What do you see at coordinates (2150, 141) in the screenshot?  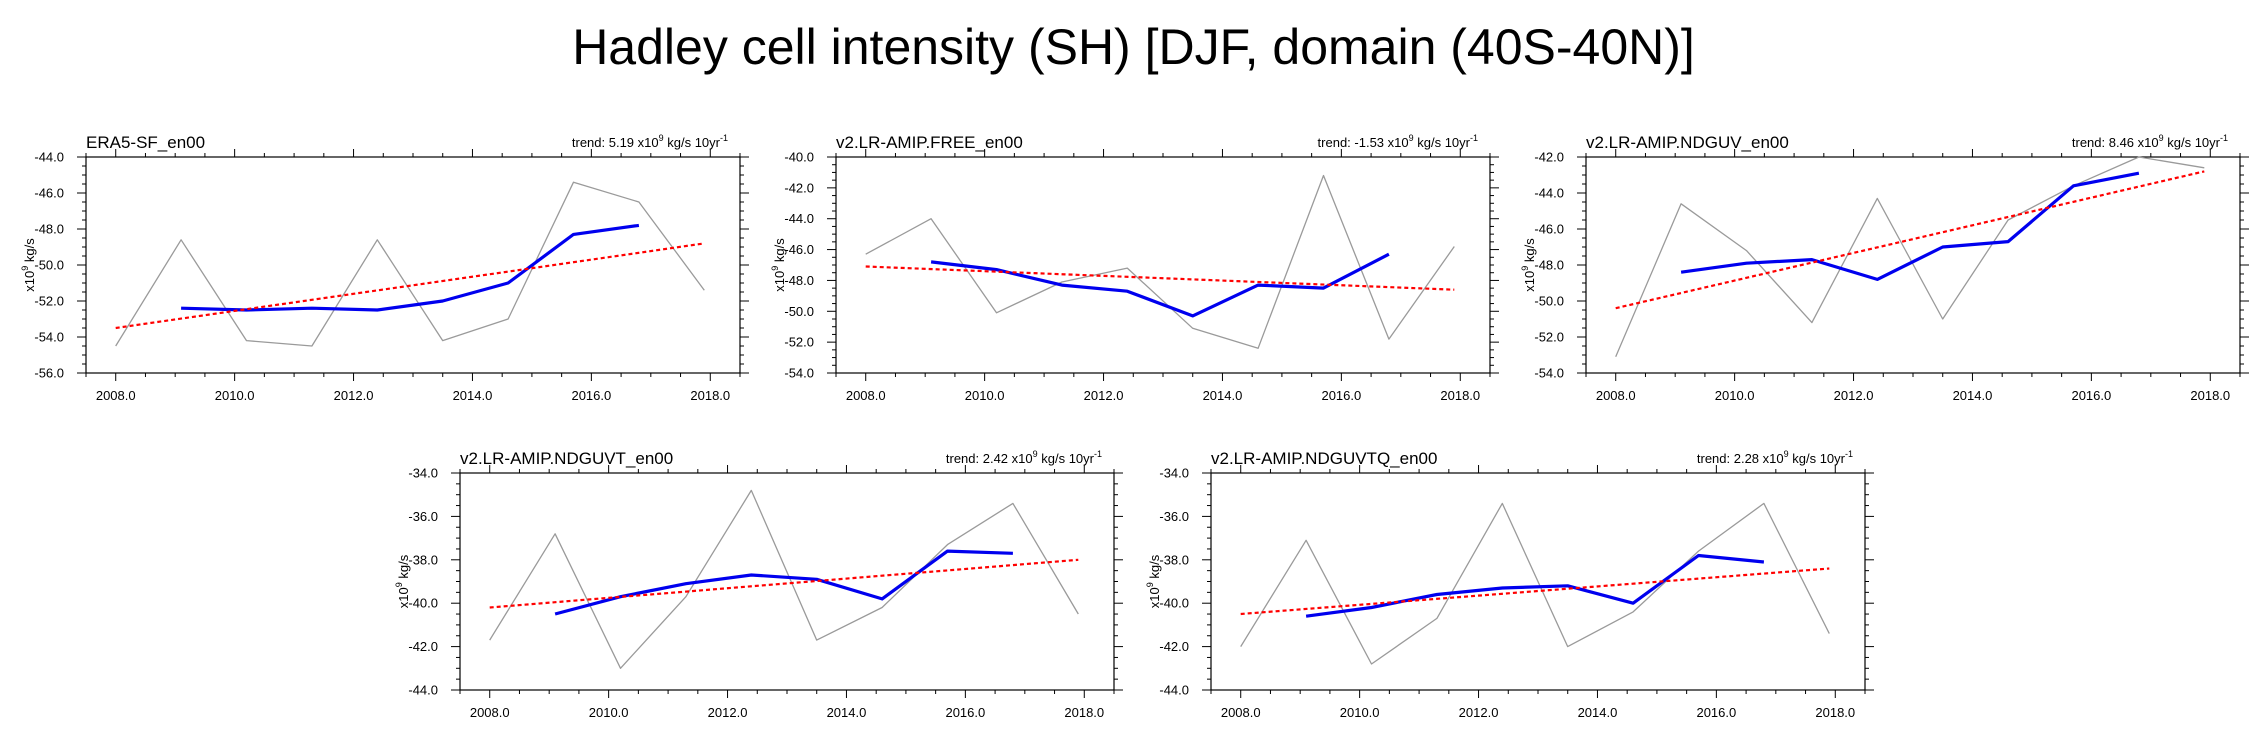 I see `trend-label: trend: 8.46 x109 kg/s 10yr-1` at bounding box center [2150, 141].